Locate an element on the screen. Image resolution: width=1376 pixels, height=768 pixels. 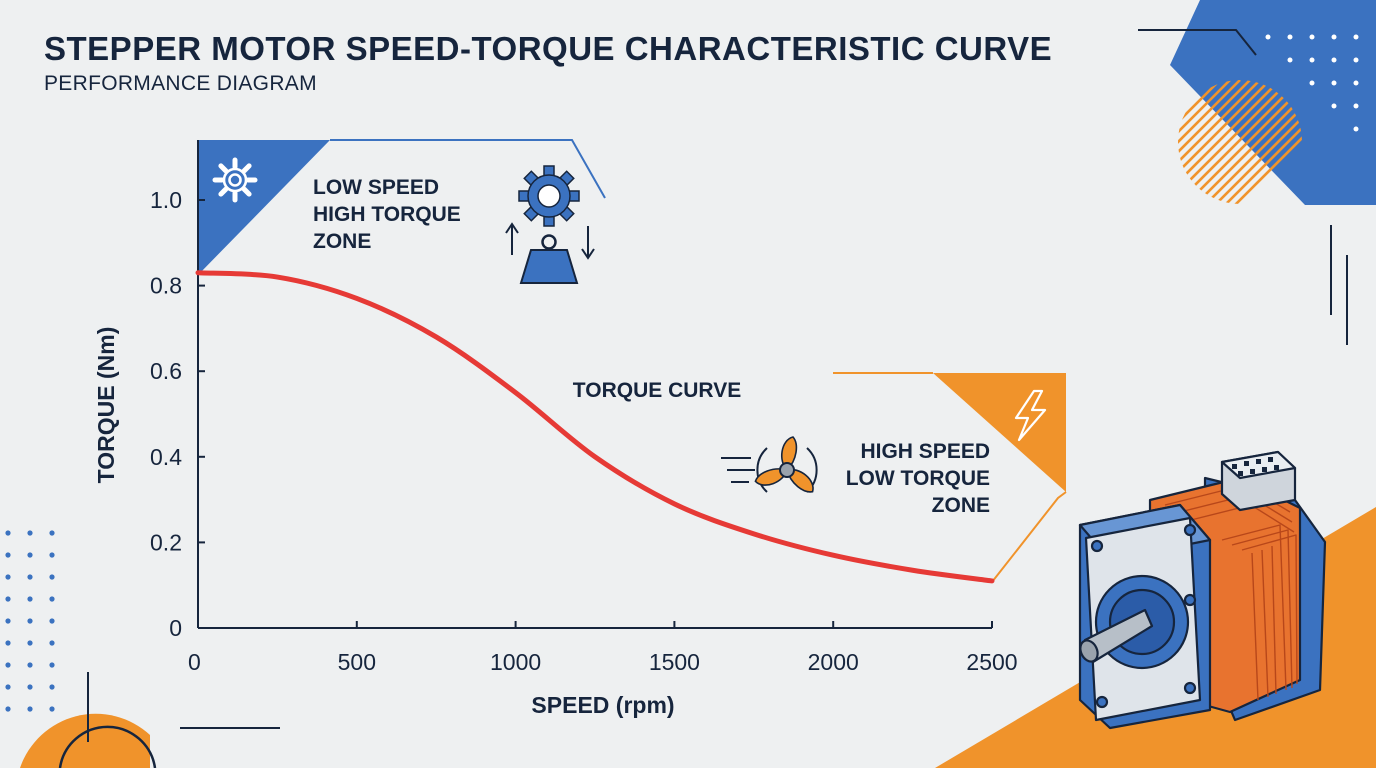
gear-icon is located at coordinates (235, 180).